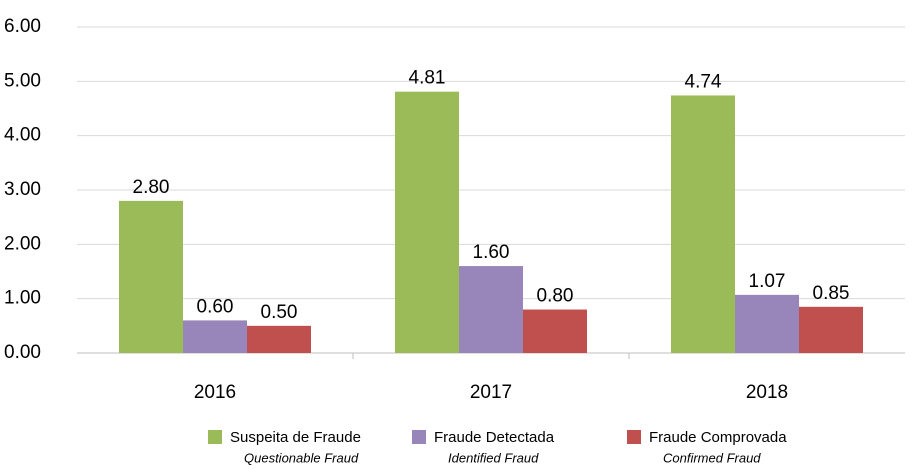  What do you see at coordinates (493, 457) in the screenshot?
I see `legend-sublabel: Identified Fraud` at bounding box center [493, 457].